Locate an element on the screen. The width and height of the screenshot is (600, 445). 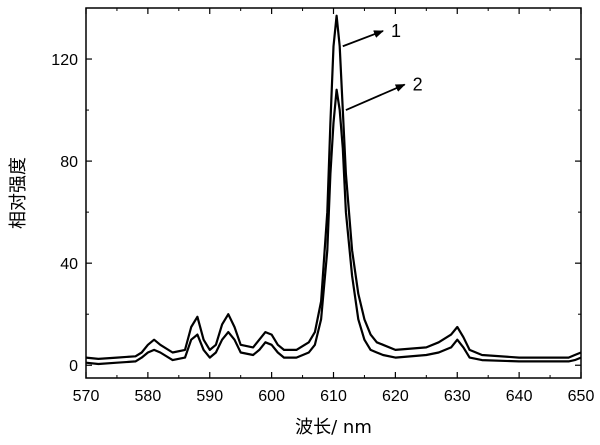
y-tick-label: 120 is located at coordinates (64, 60).